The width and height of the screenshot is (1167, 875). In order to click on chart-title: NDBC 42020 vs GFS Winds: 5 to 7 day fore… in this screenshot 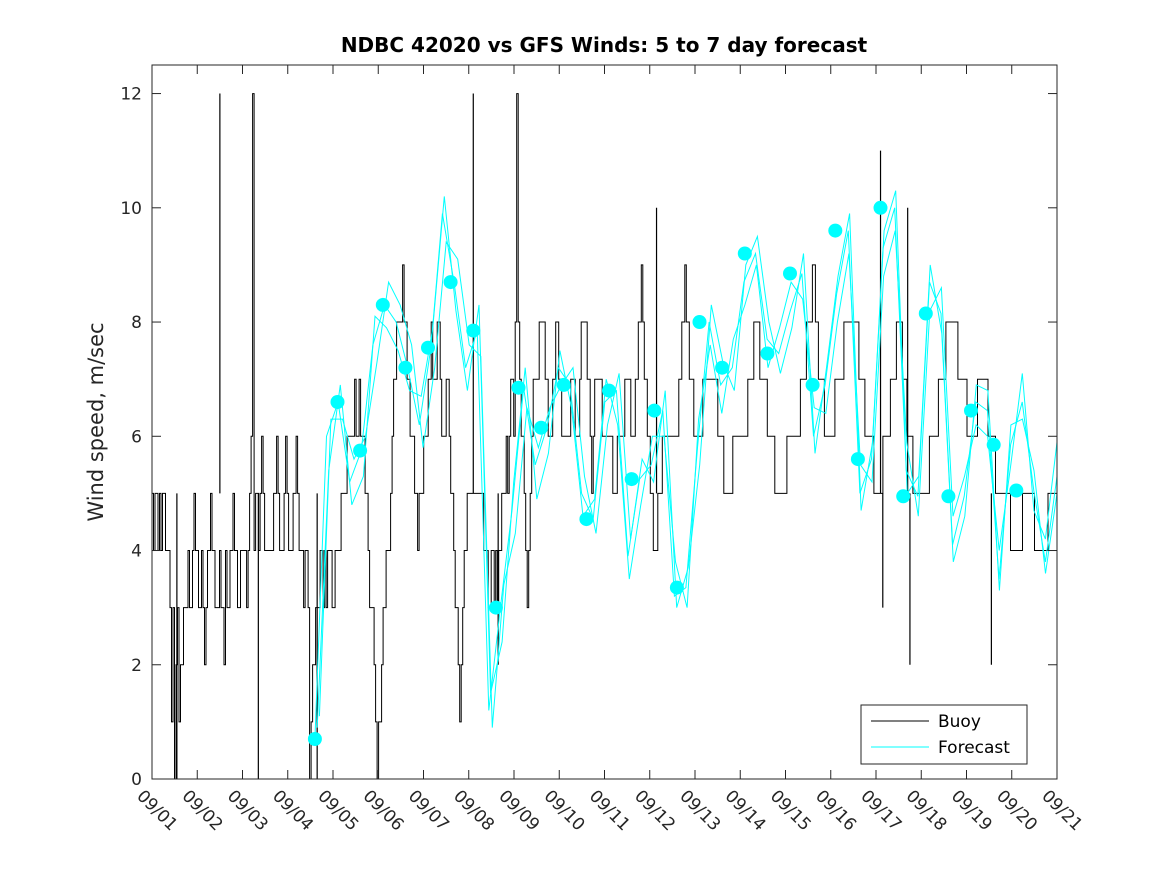, I will do `click(604, 45)`.